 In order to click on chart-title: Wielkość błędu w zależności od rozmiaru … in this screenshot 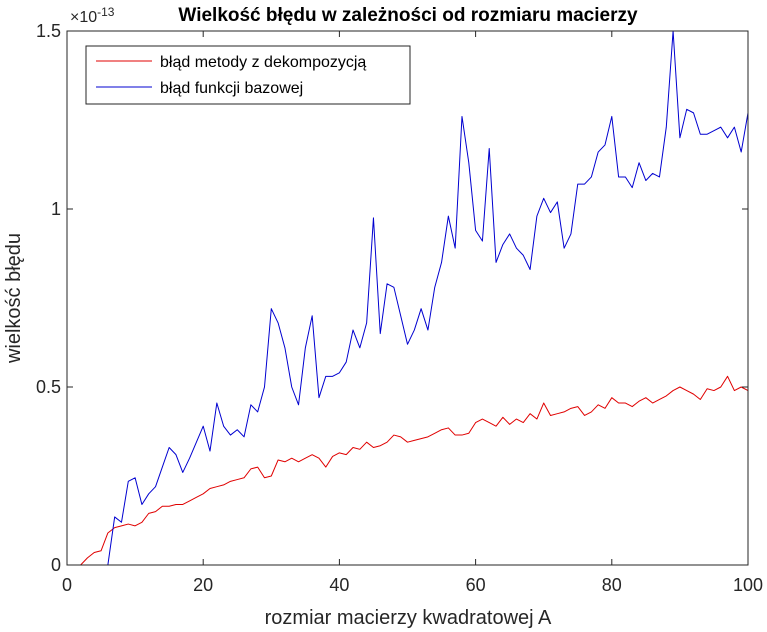, I will do `click(408, 15)`.